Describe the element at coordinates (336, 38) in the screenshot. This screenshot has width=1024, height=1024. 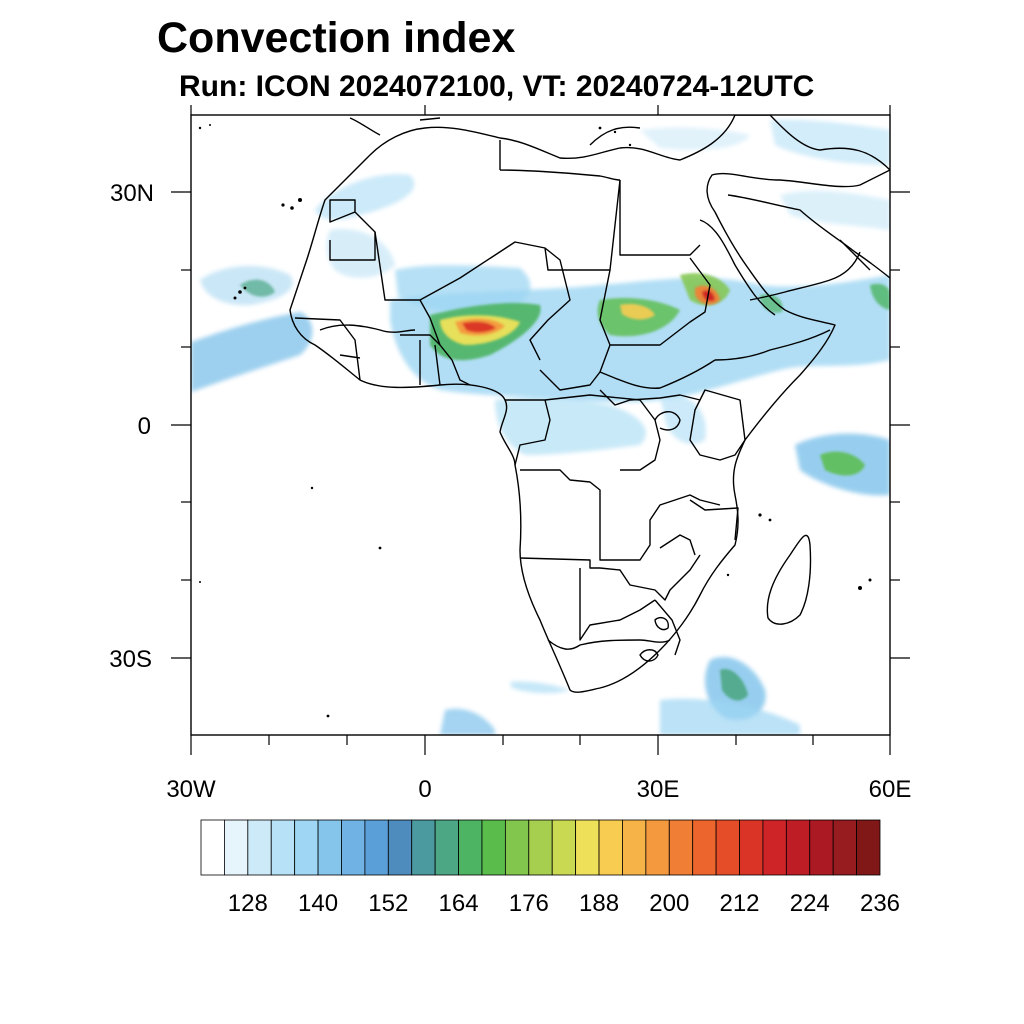
I see `map-title: Convection index` at that location.